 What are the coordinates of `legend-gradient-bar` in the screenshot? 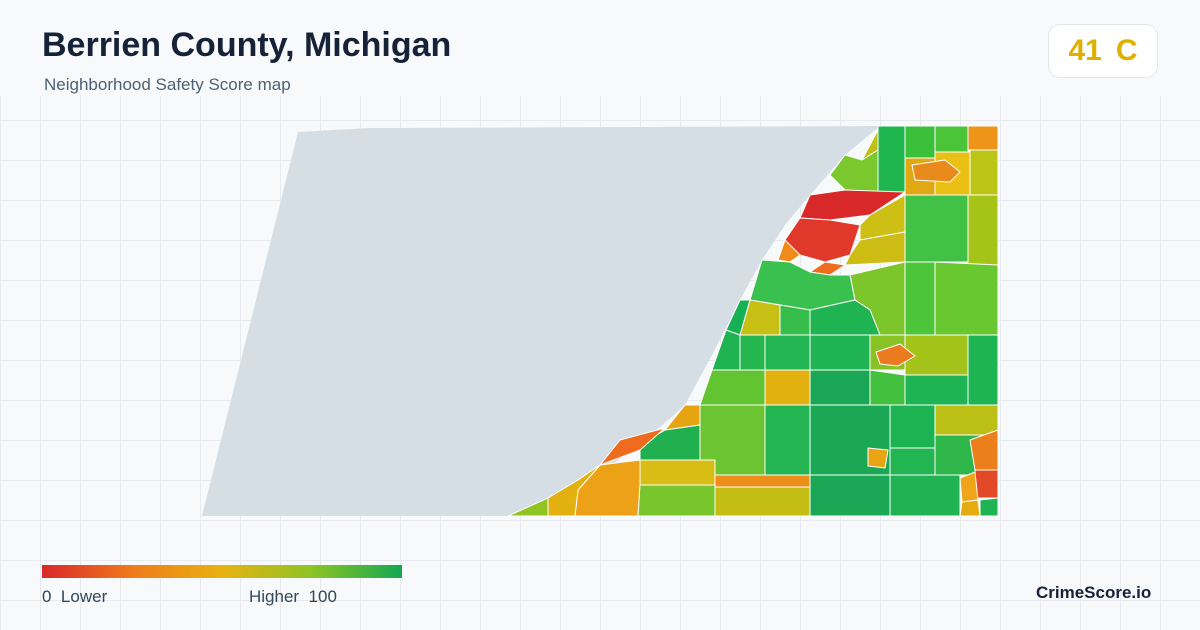 It's located at (222, 571).